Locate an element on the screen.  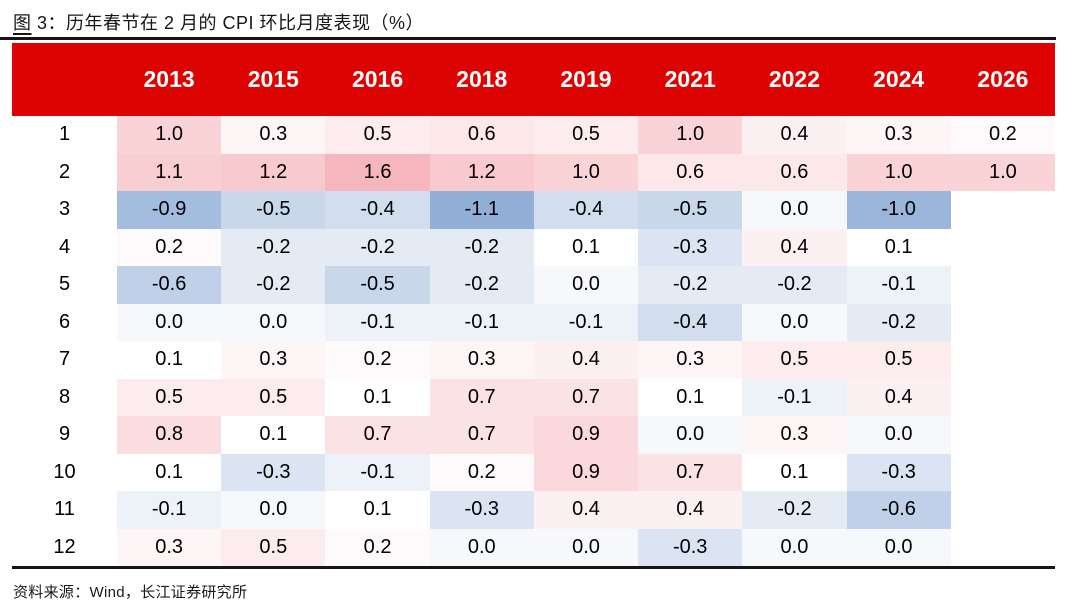
value-cell: -1.1 is located at coordinates (481, 210).